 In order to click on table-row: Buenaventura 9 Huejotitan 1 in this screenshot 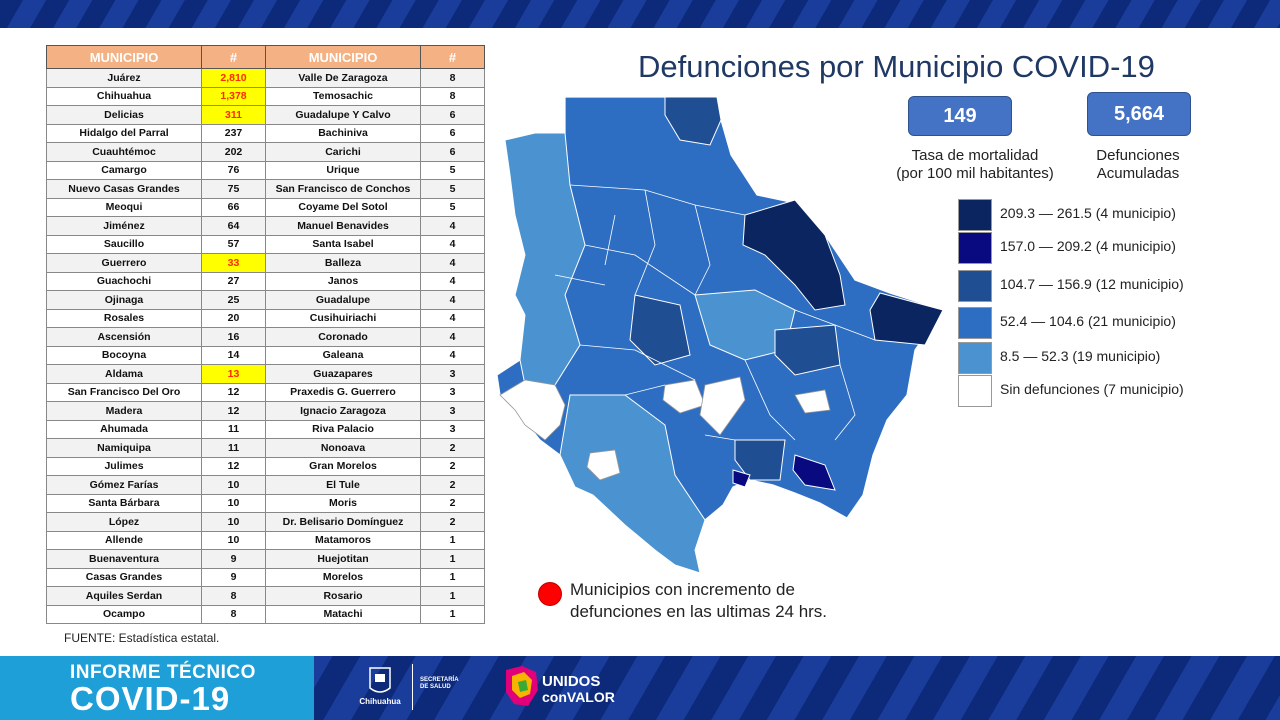, I will do `click(265, 559)`.